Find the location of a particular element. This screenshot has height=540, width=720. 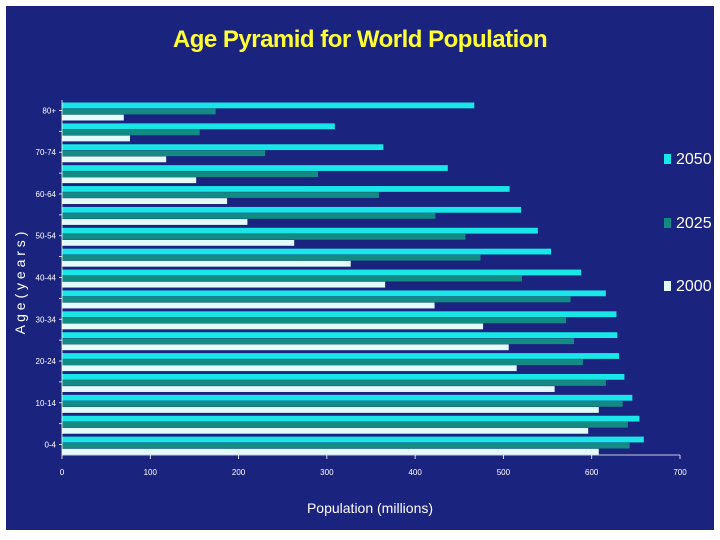

y-tick-label: 60-64 is located at coordinates (46, 194).